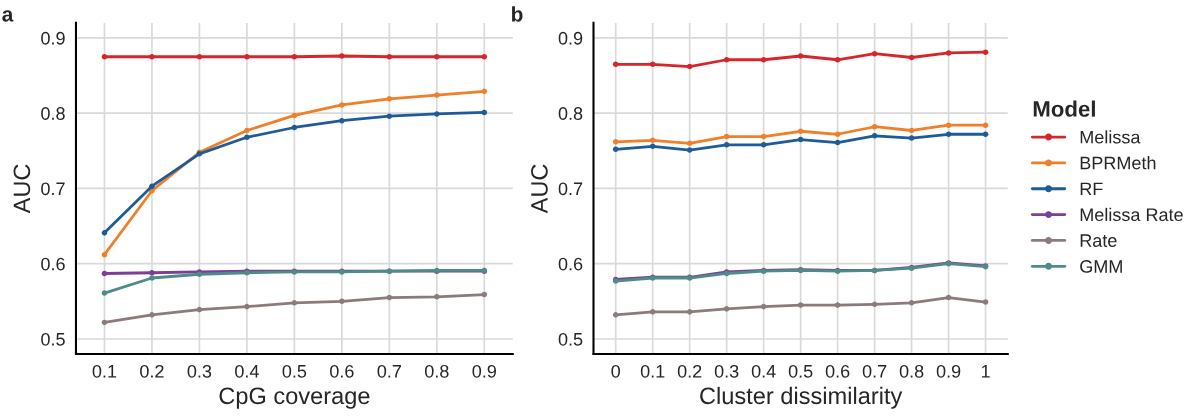  Describe the element at coordinates (8, 16) in the screenshot. I see `chart-title: a` at that location.